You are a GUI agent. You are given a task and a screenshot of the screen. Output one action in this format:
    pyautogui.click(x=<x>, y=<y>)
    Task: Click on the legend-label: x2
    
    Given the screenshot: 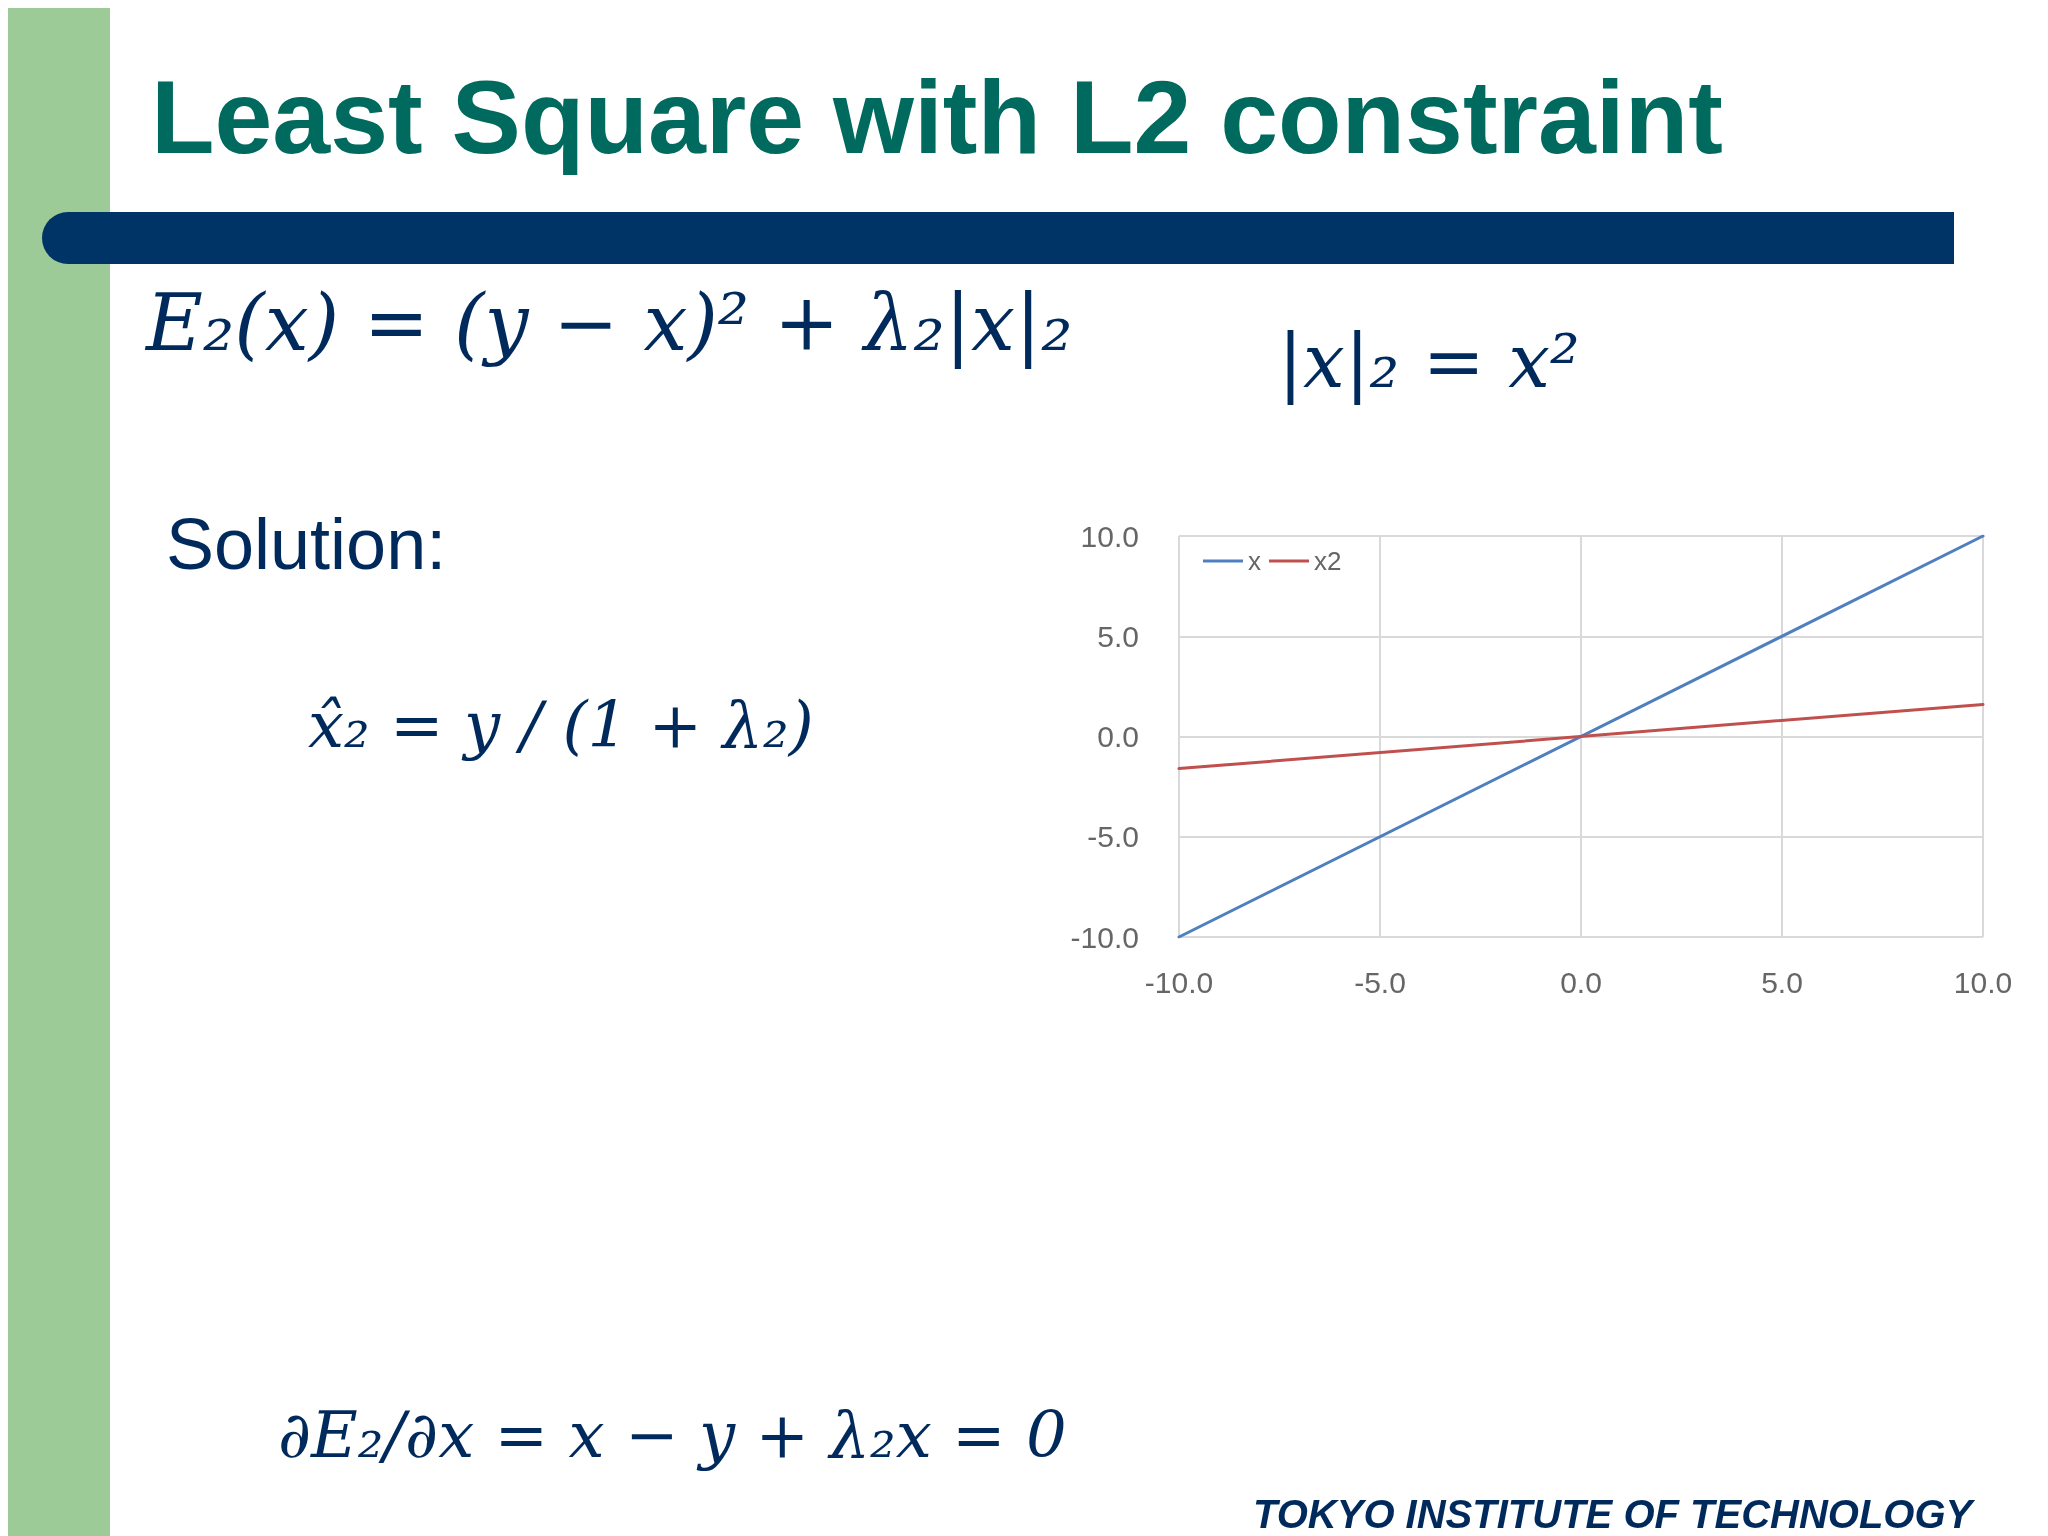 What is the action you would take?
    pyautogui.click(x=1328, y=561)
    